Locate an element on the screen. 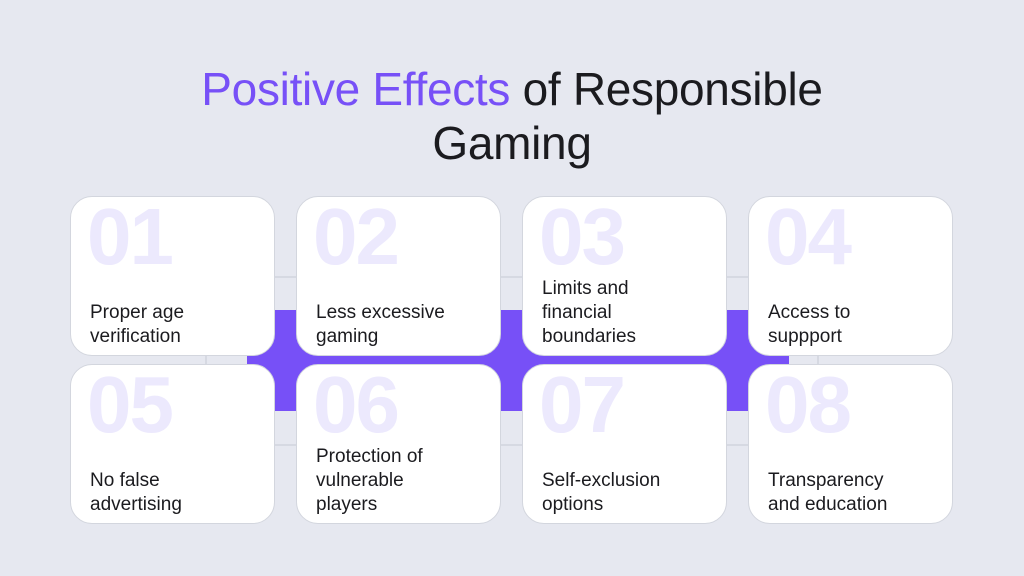 This screenshot has height=576, width=1024. card-label-line: Limits and is located at coordinates (585, 288).